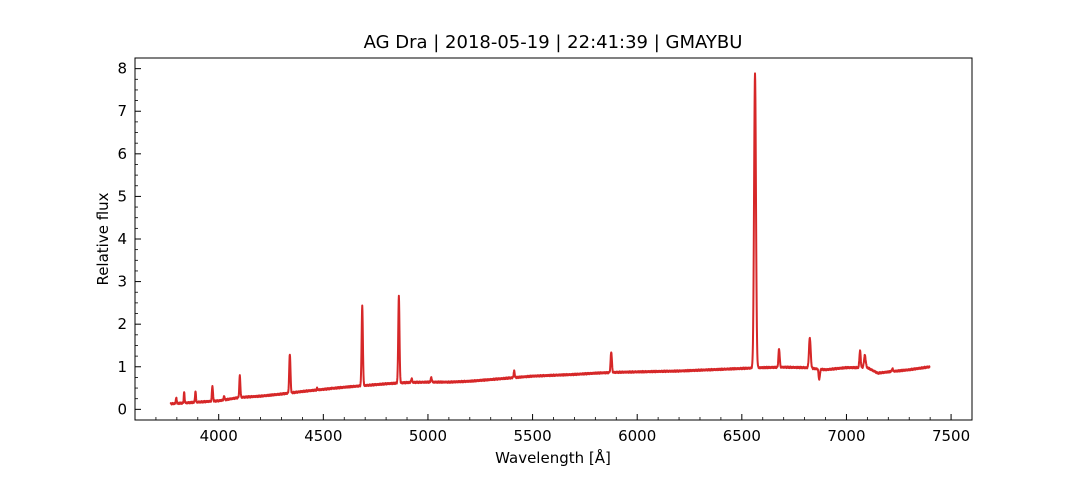  Describe the element at coordinates (742, 436) in the screenshot. I see `x-tick-label: 6500` at that location.